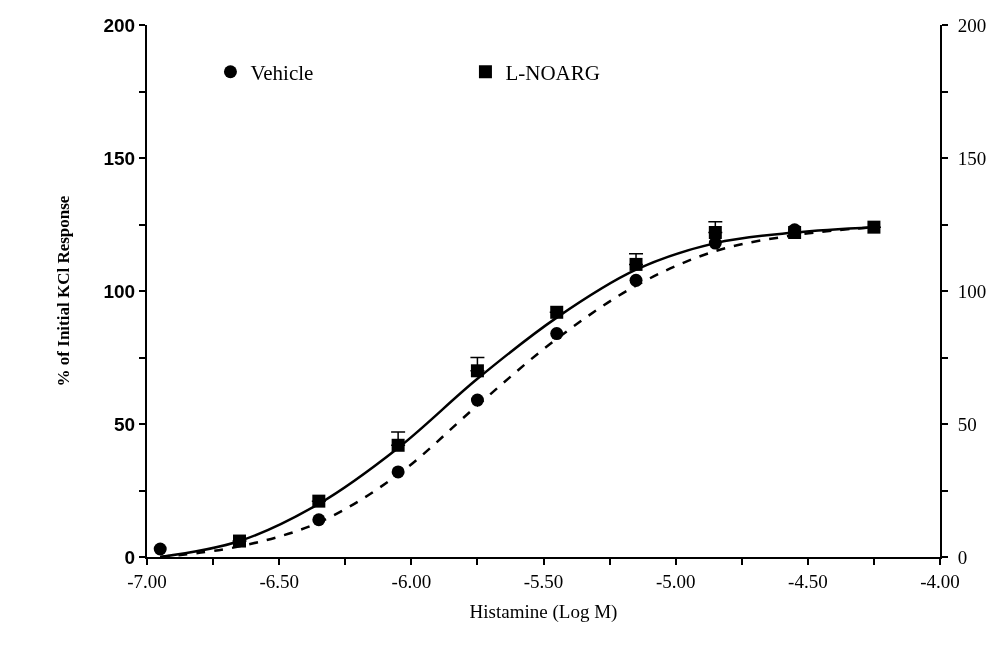  I want to click on y2-tick-label: 150, so click(972, 158).